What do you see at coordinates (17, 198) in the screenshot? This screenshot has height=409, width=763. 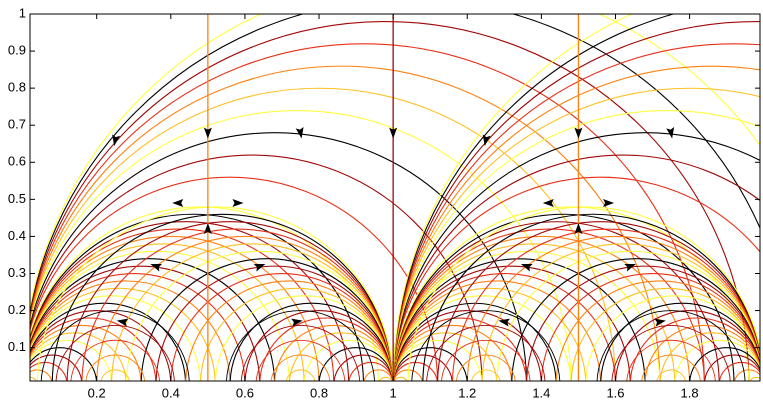 I see `y-tick-label: 0.5` at bounding box center [17, 198].